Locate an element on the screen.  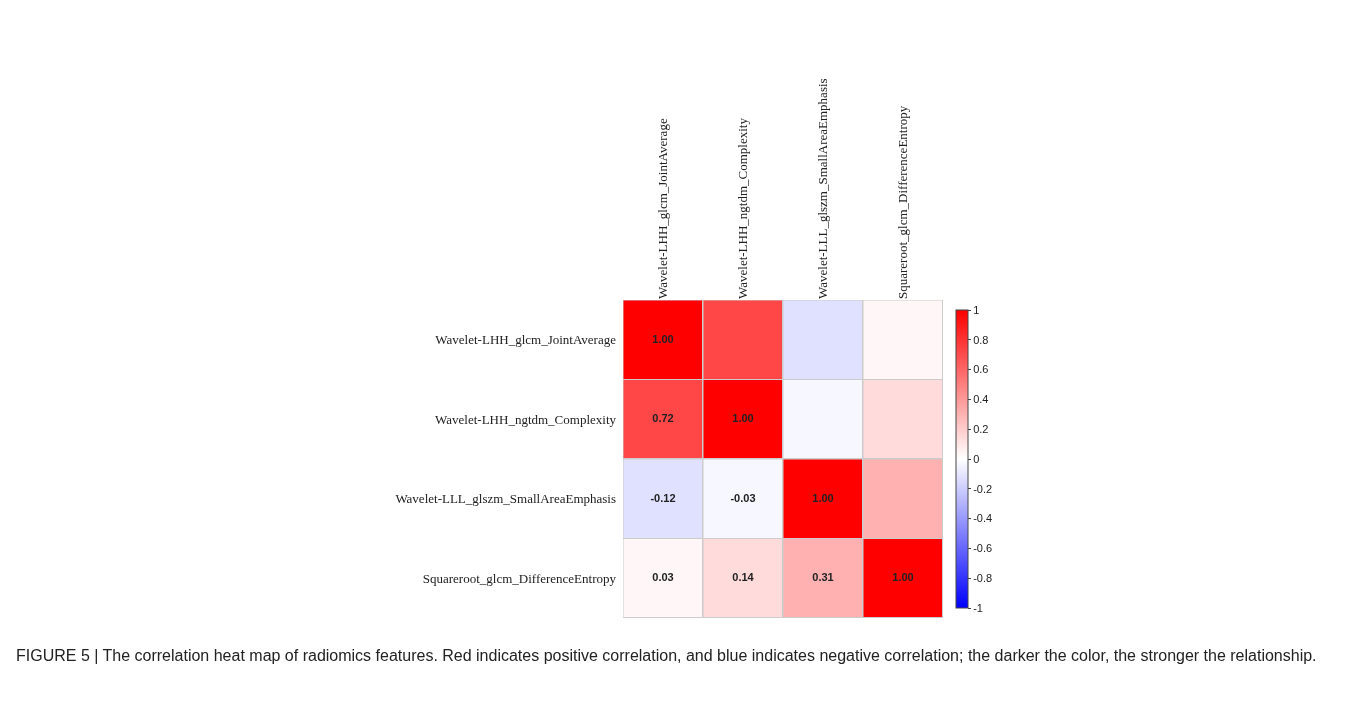
color-bar-label: 1 is located at coordinates (976, 309).